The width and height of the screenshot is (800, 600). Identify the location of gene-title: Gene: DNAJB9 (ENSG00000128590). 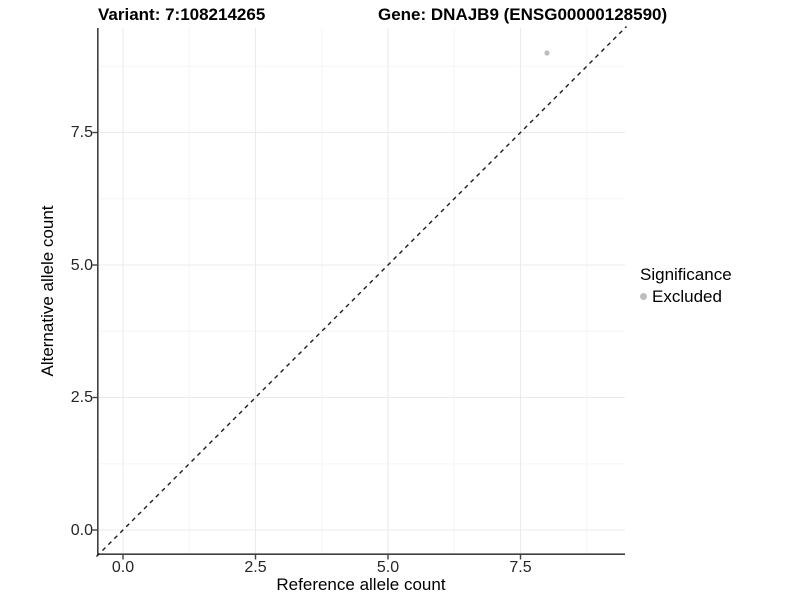
(523, 14).